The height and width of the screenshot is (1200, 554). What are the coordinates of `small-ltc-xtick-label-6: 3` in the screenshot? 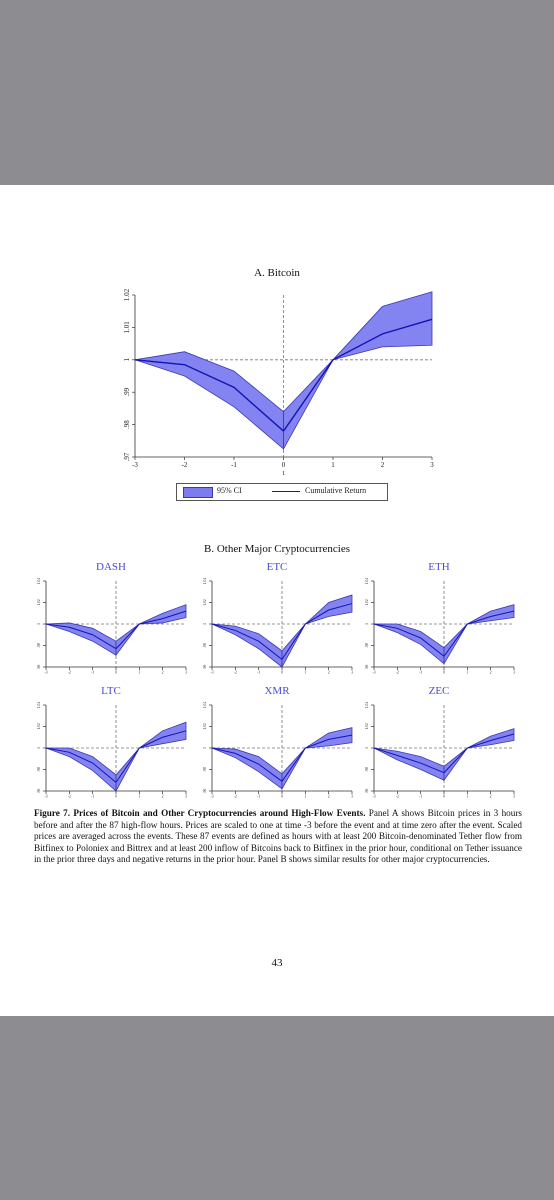 It's located at (186, 797).